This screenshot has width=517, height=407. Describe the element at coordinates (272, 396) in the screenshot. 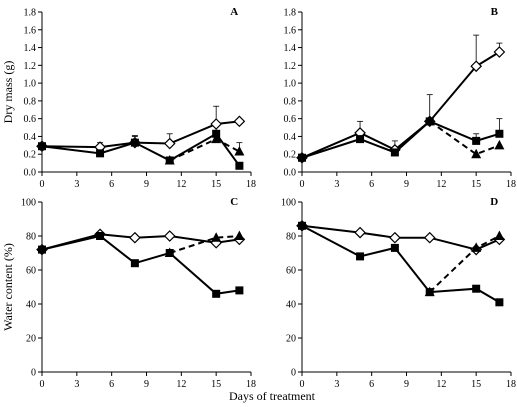

I see `x-axis-title: Days of treatment` at that location.